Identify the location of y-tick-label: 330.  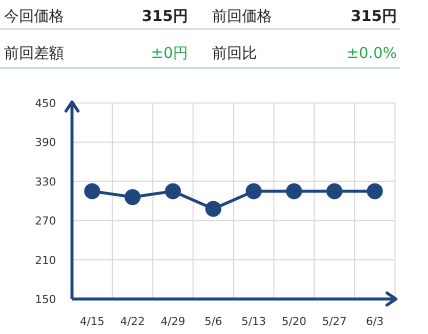
(45, 181).